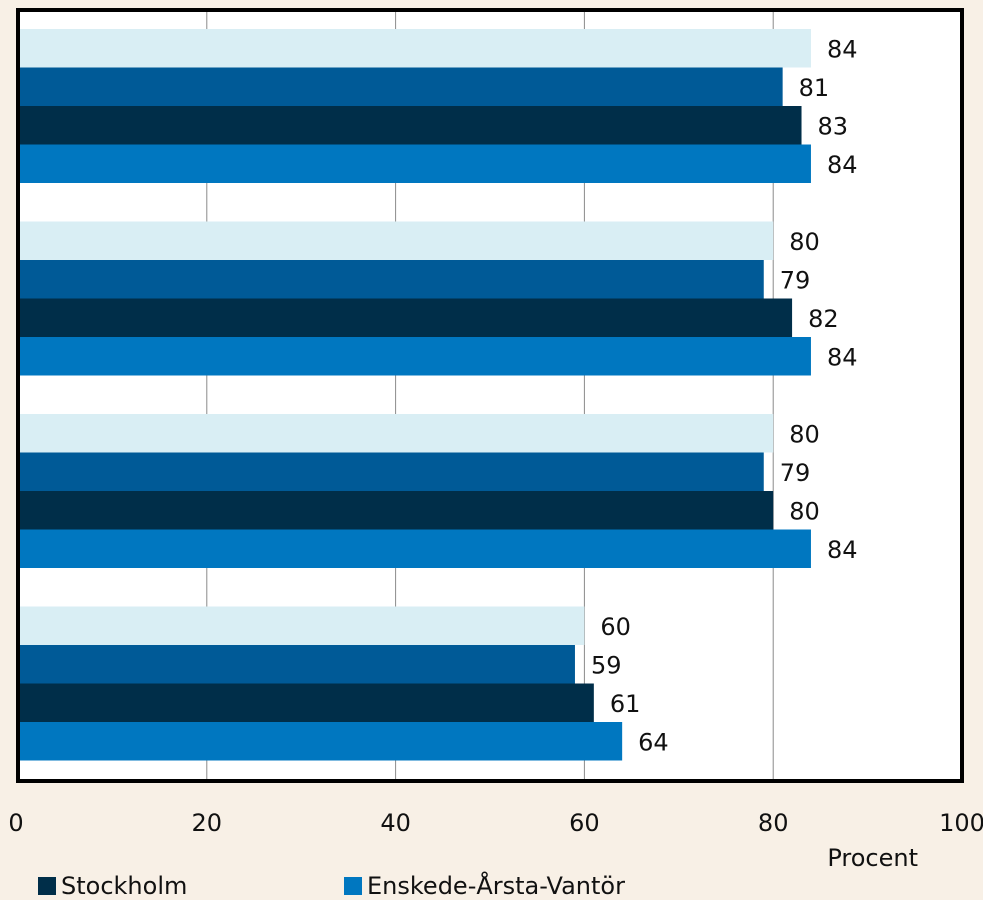 This screenshot has height=900, width=983. What do you see at coordinates (15, 823) in the screenshot?
I see `x-tick-label: 0` at bounding box center [15, 823].